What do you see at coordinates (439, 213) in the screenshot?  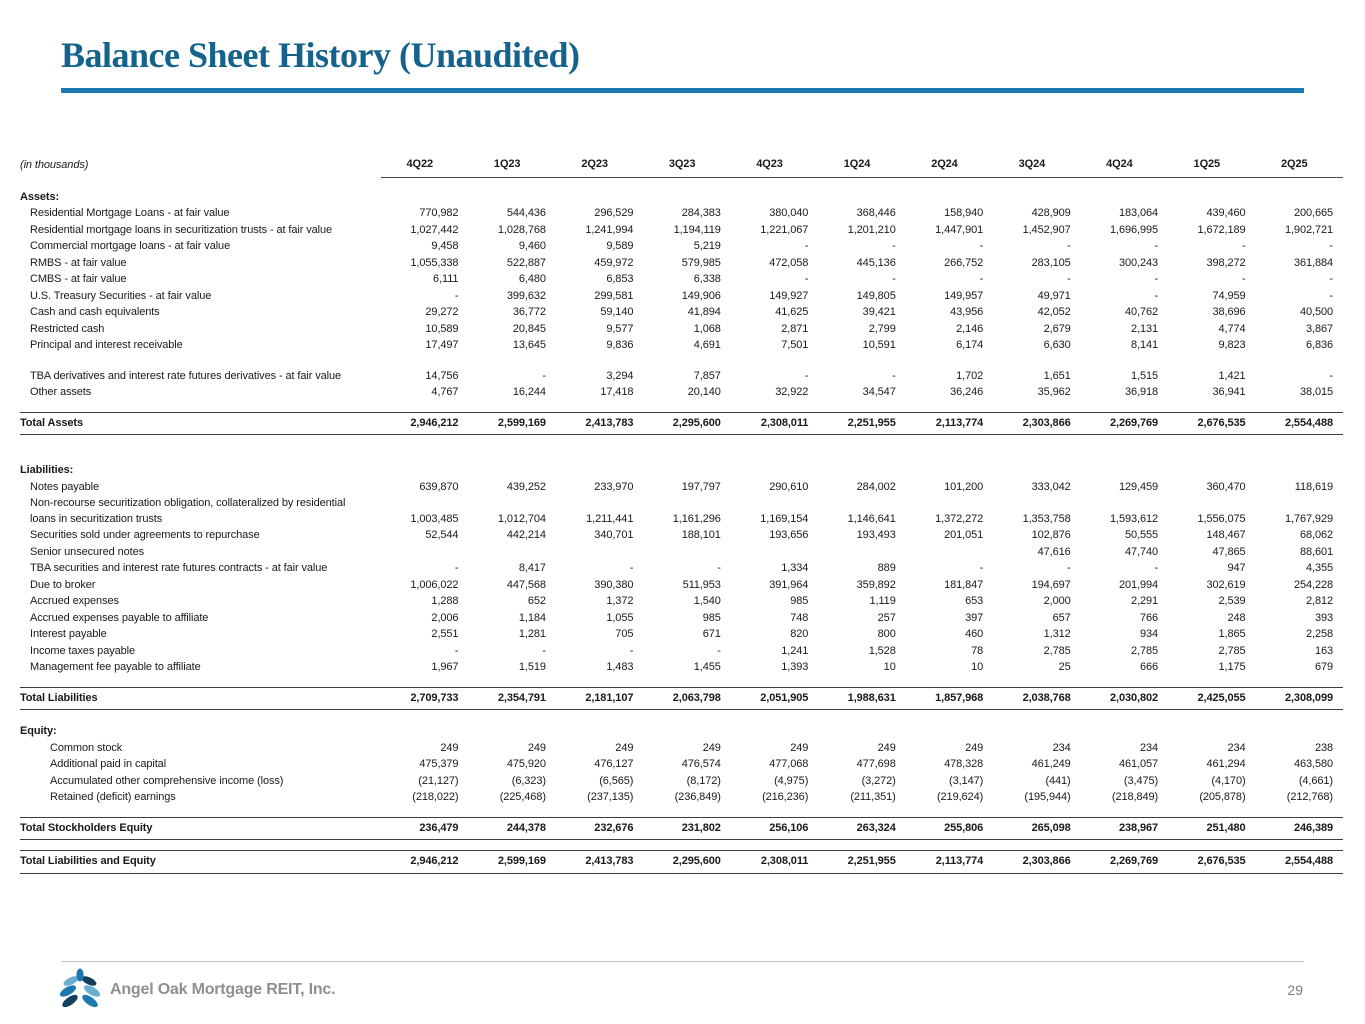 I see `value-cell: 770,982` at bounding box center [439, 213].